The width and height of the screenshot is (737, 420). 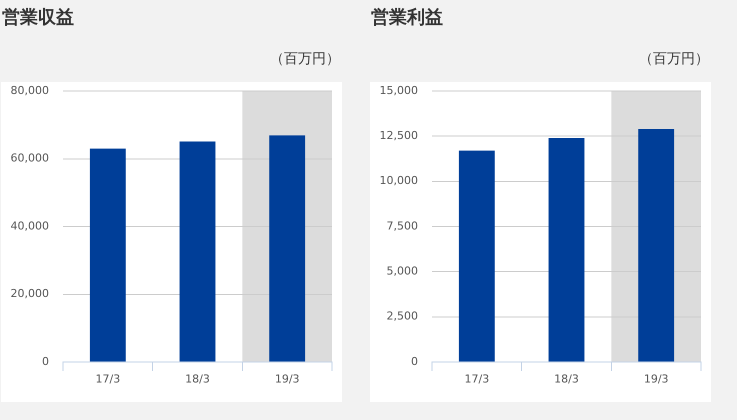 What do you see at coordinates (399, 135) in the screenshot?
I see `y-tick-label: 12,500` at bounding box center [399, 135].